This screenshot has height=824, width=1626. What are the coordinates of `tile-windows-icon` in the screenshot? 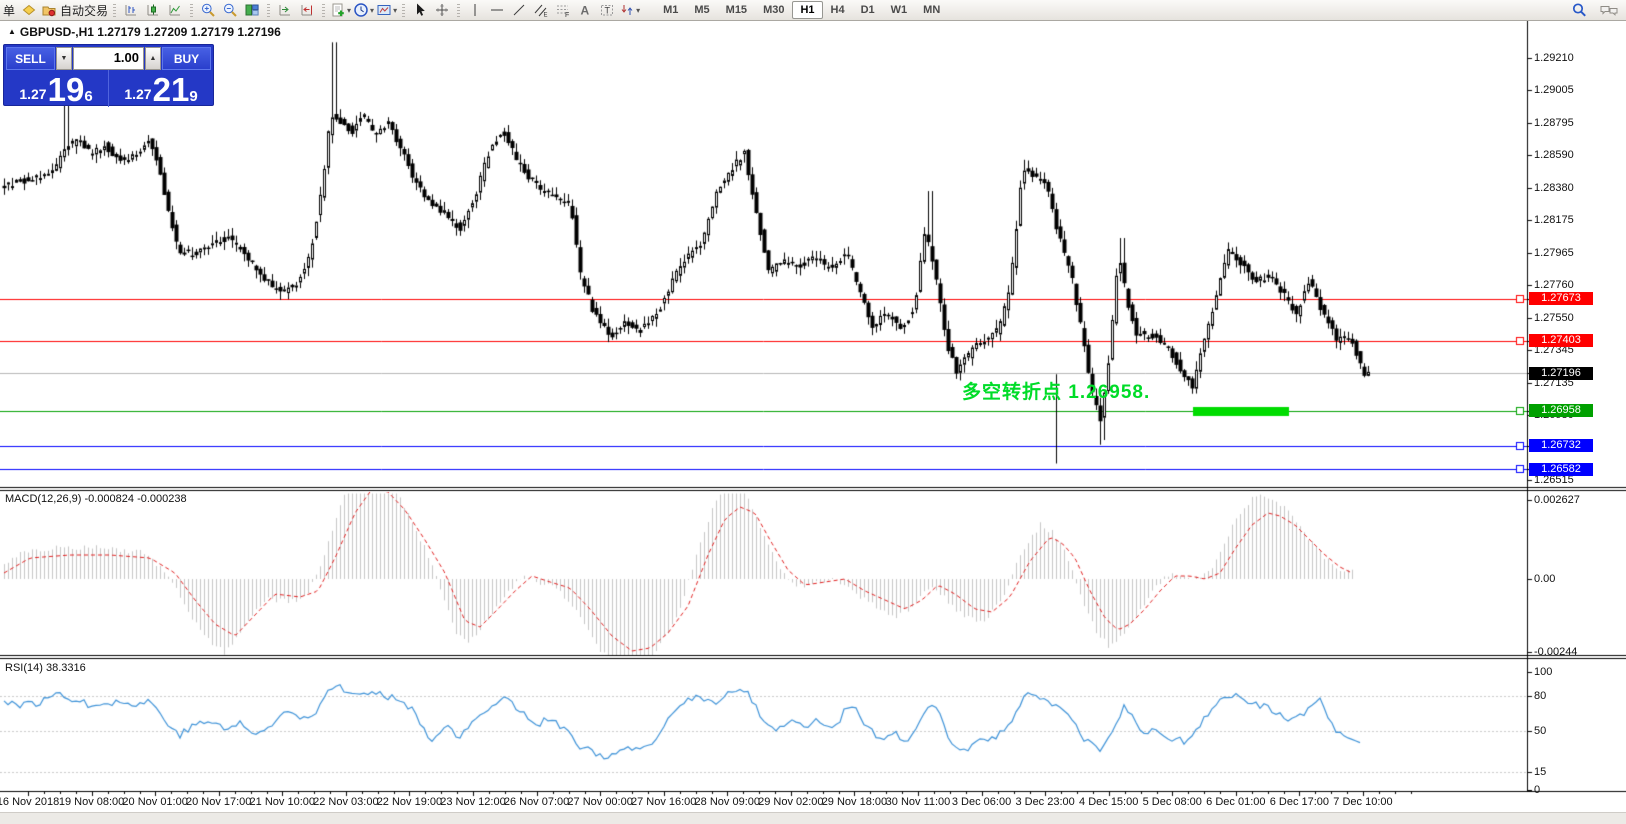 It's located at (252, 10).